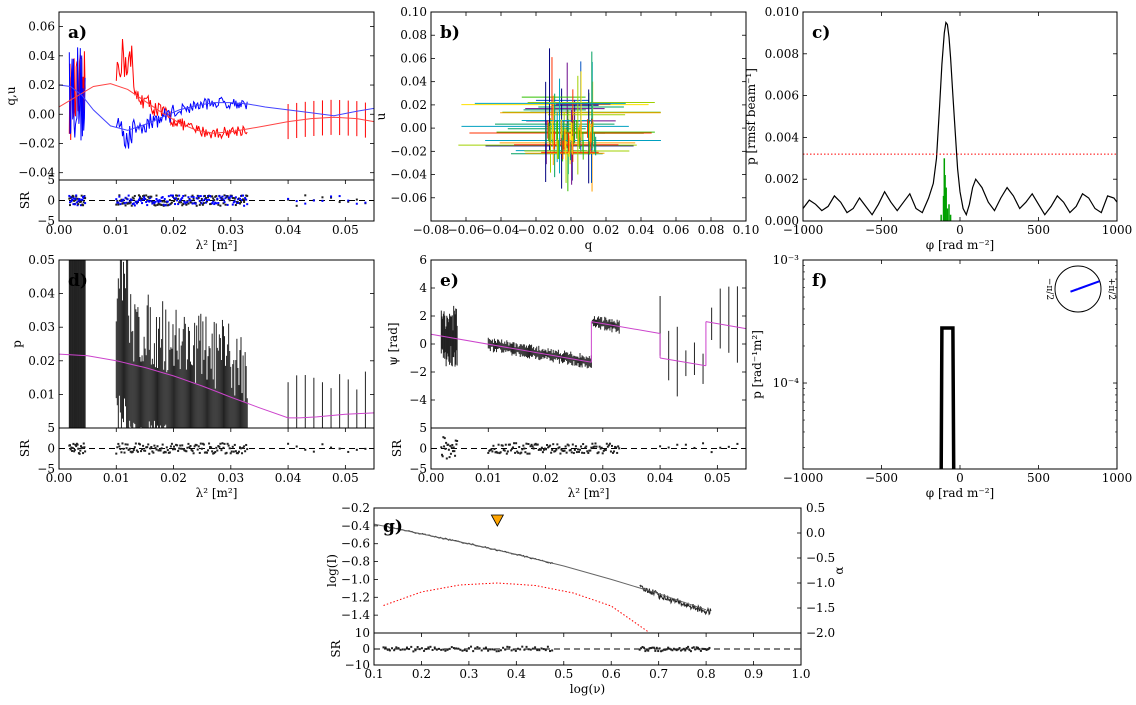 Image resolution: width=1136 pixels, height=705 pixels. Describe the element at coordinates (1117, 478) in the screenshot. I see `x-tick-label-f: 1000` at that location.